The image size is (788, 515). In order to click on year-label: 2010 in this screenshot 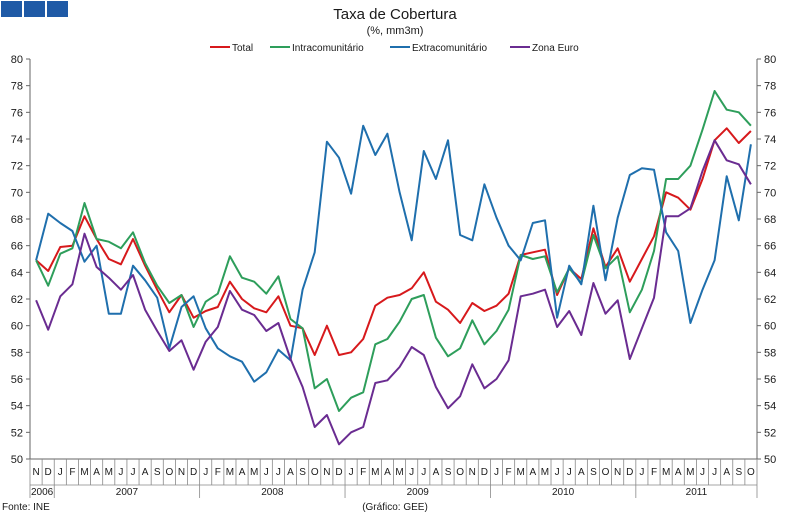, I will do `click(563, 492)`.